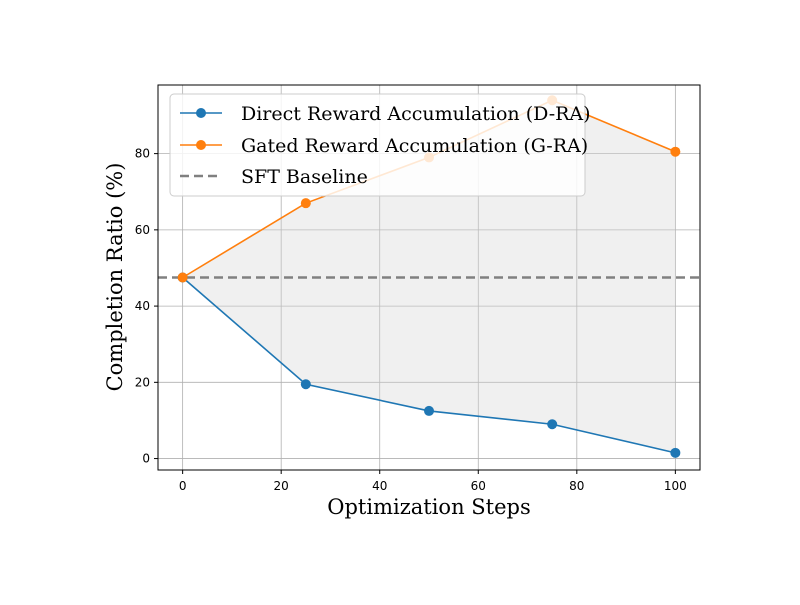  What do you see at coordinates (414, 146) in the screenshot?
I see `legend-label-g-ra: Gated Reward Accumulation (G-RA)` at bounding box center [414, 146].